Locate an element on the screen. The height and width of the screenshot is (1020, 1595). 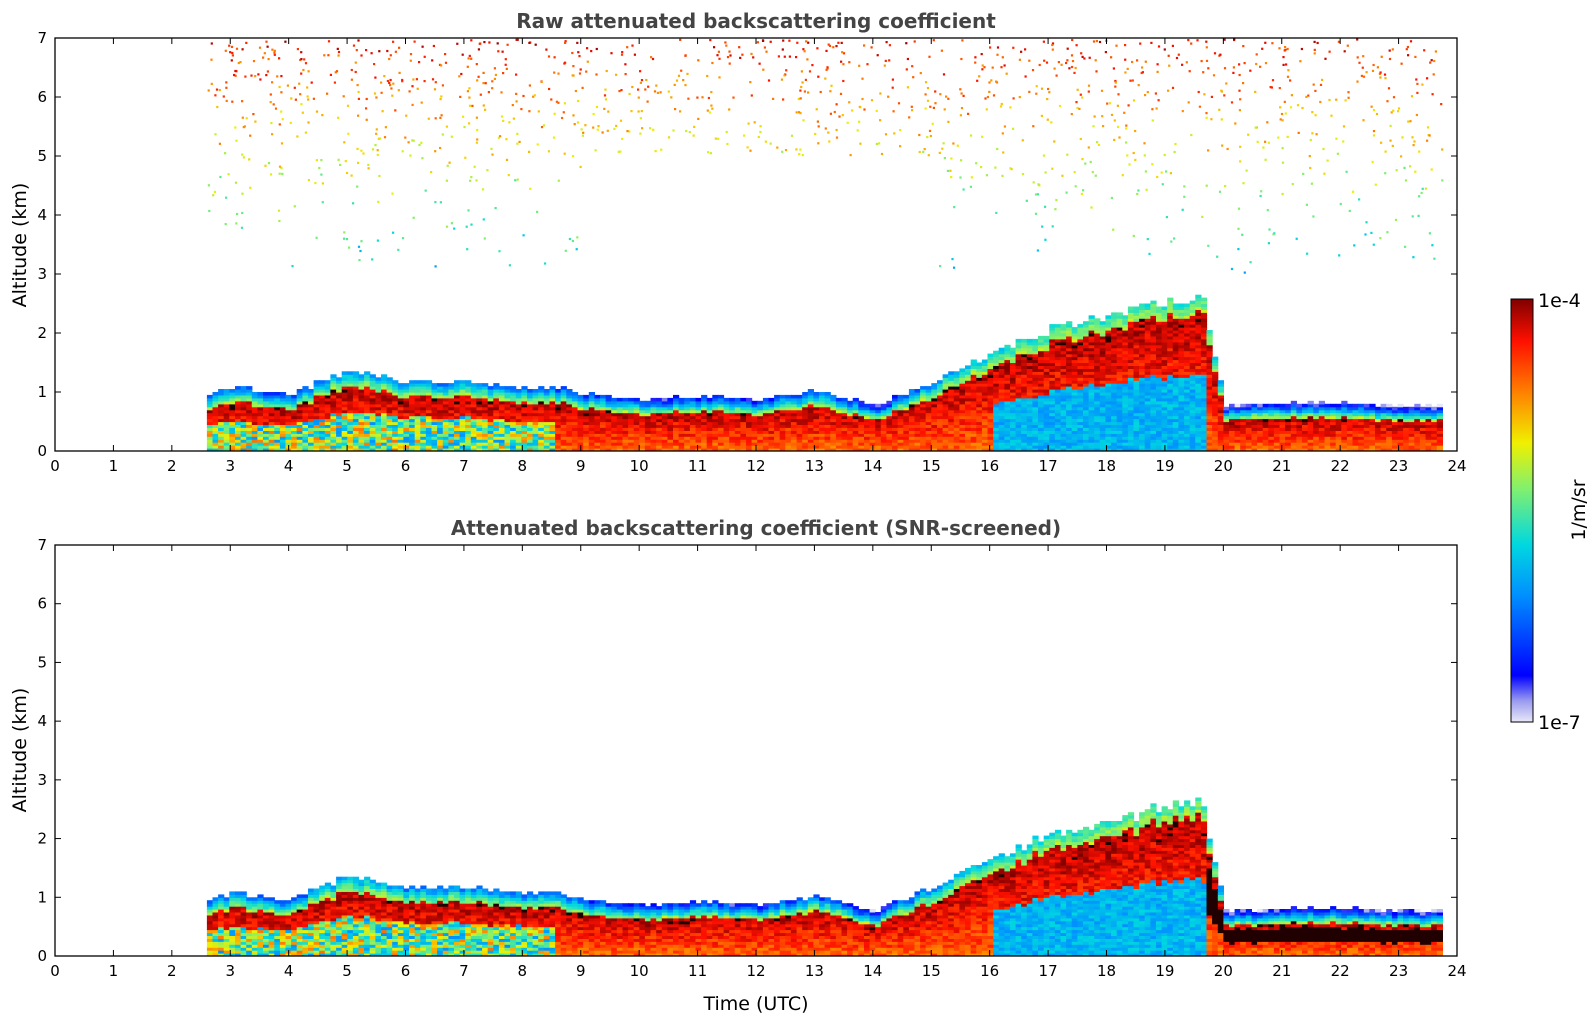
heat-cell-p1-1934 is located at coordinates (715, 444).